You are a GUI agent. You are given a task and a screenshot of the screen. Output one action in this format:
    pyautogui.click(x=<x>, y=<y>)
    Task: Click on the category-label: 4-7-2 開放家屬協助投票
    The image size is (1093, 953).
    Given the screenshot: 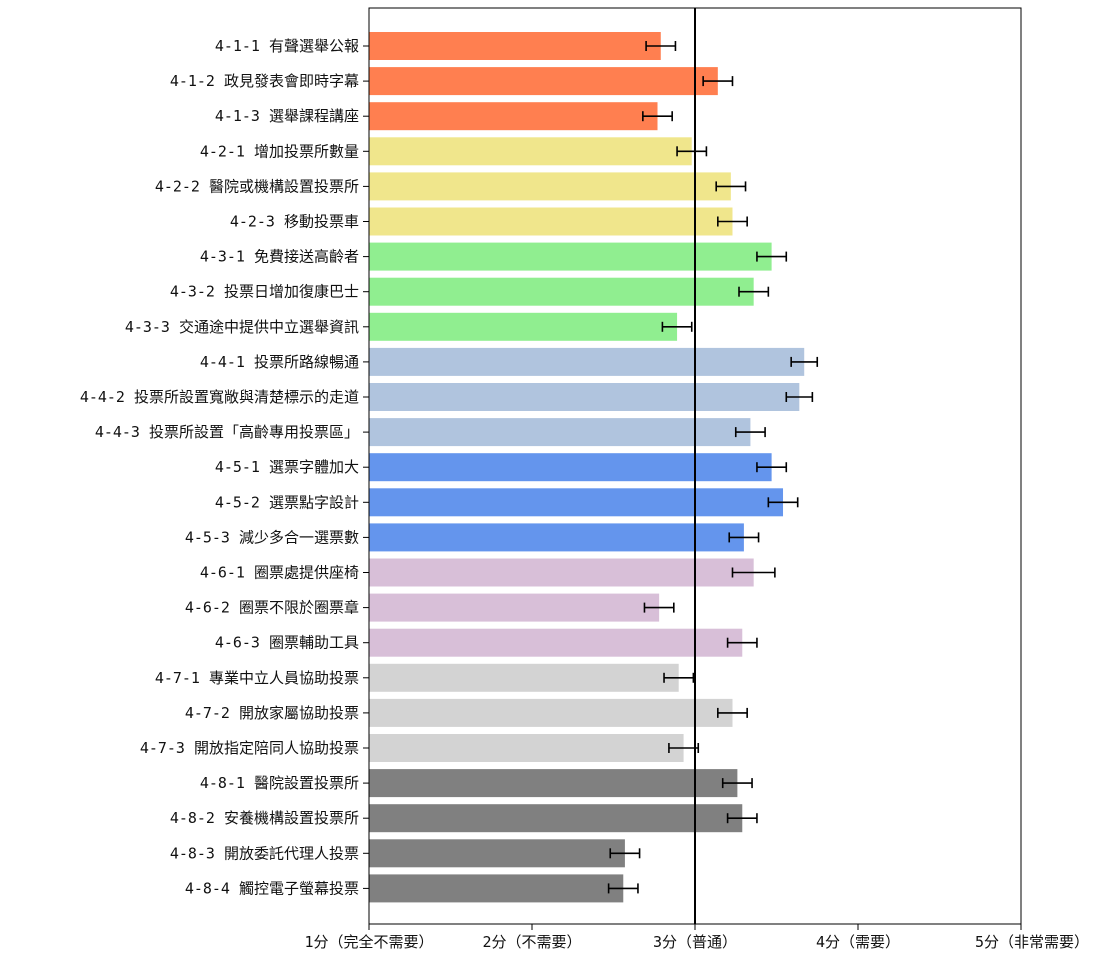 What is the action you would take?
    pyautogui.click(x=272, y=713)
    